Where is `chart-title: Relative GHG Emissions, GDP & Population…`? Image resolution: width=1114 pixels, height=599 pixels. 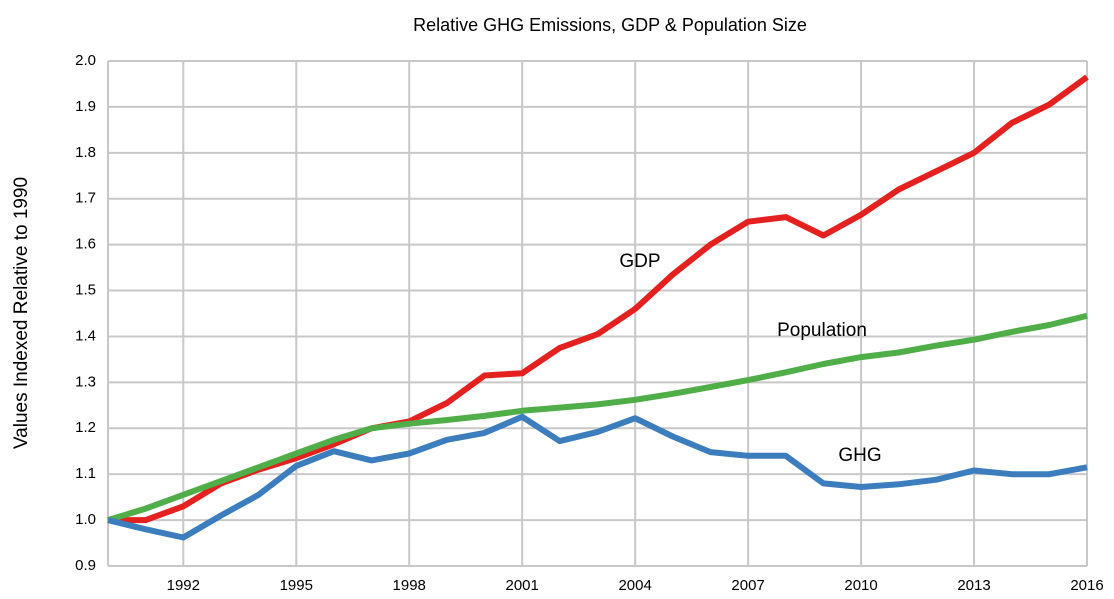 chart-title: Relative GHG Emissions, GDP & Population… is located at coordinates (610, 25).